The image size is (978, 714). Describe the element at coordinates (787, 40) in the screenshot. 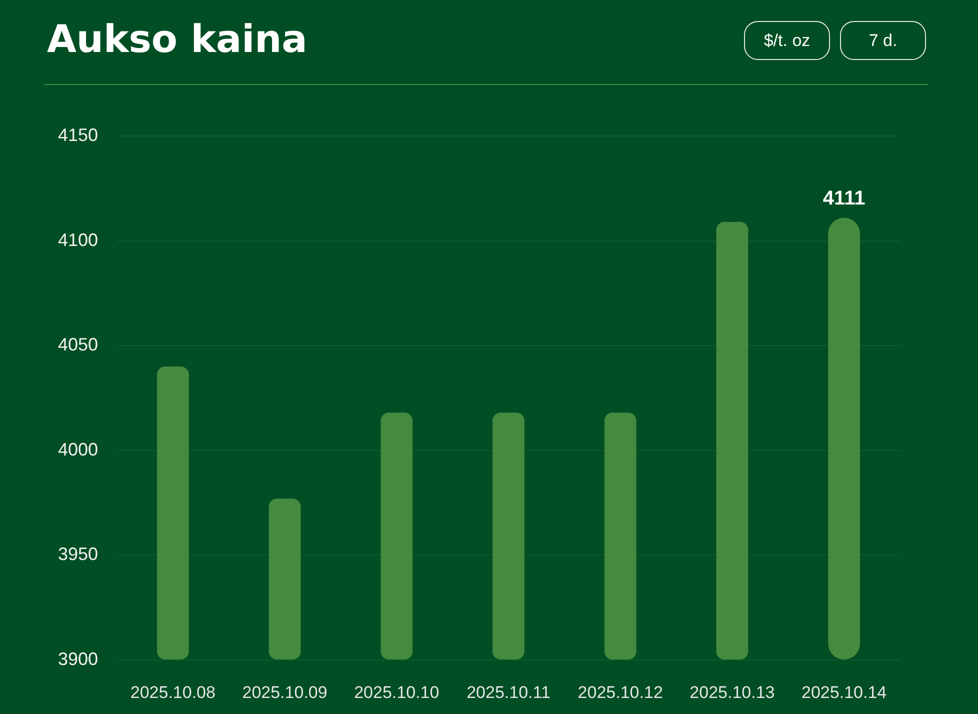

I see `pill-button: $/t. oz` at that location.